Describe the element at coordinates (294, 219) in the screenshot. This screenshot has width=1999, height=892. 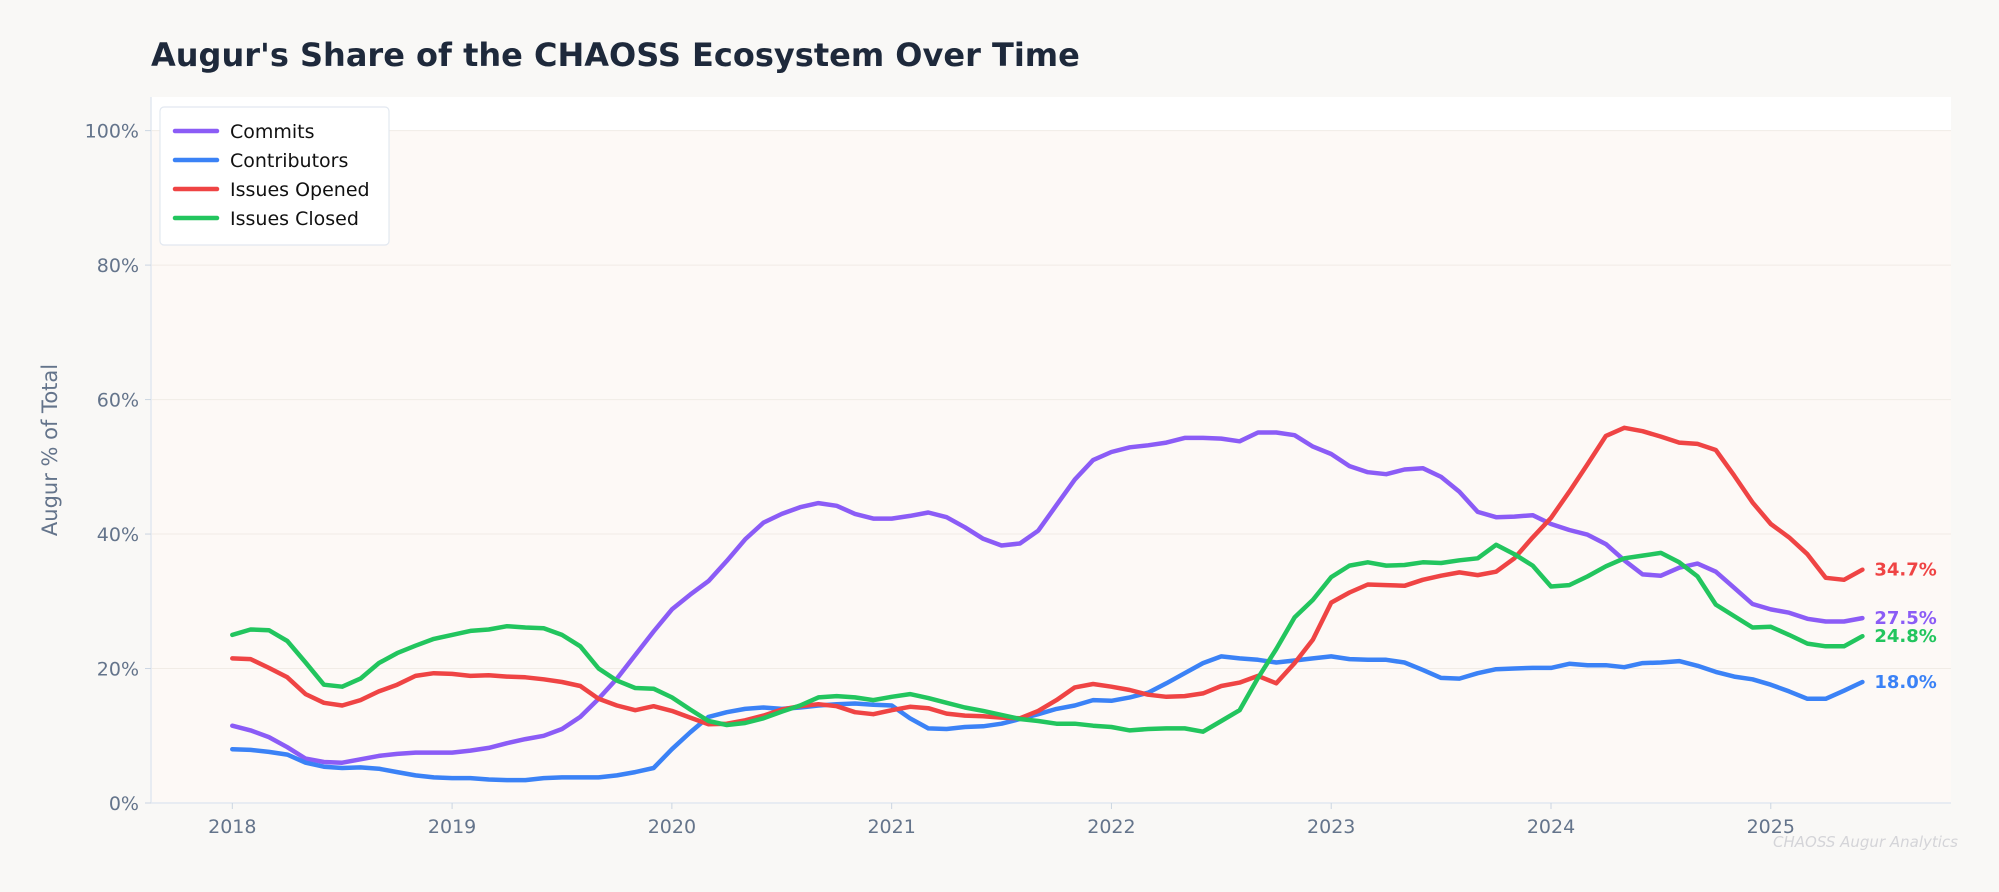
I see `legend-label-issues-closed: Issues Closed` at that location.